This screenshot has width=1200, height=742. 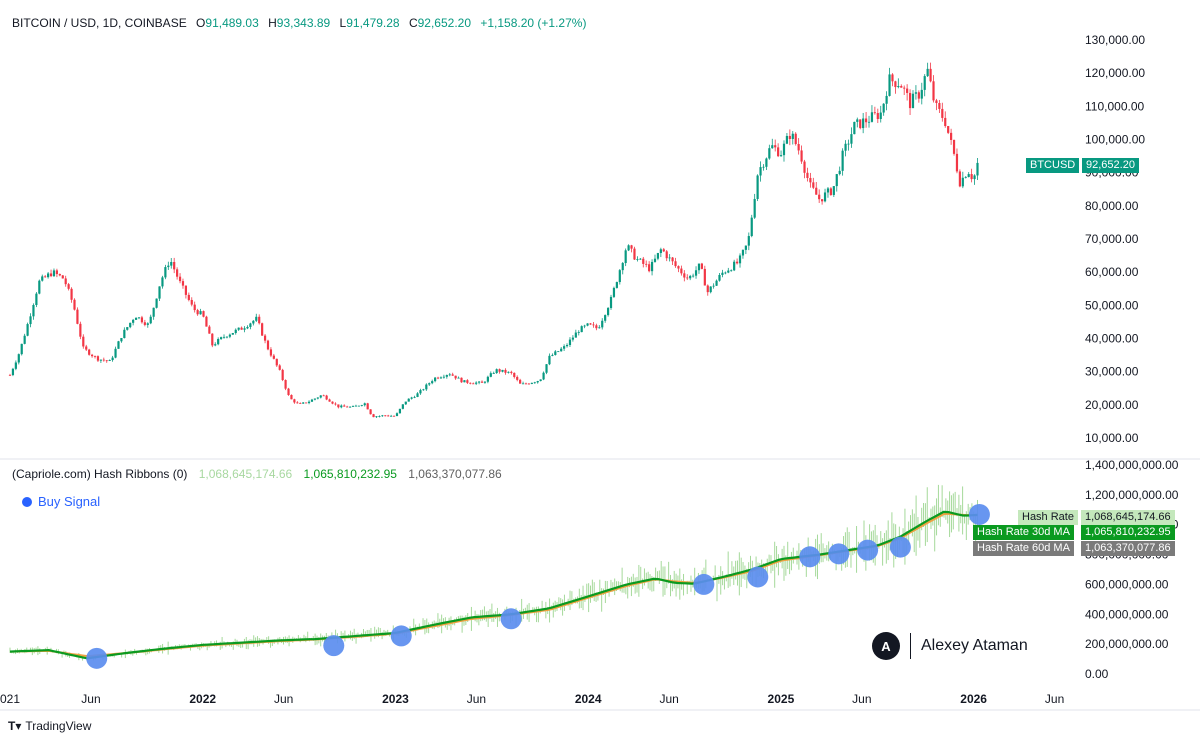 What do you see at coordinates (99, 23) in the screenshot?
I see `symbol-label: BITCOIN / USD, 1D, COINBASE` at bounding box center [99, 23].